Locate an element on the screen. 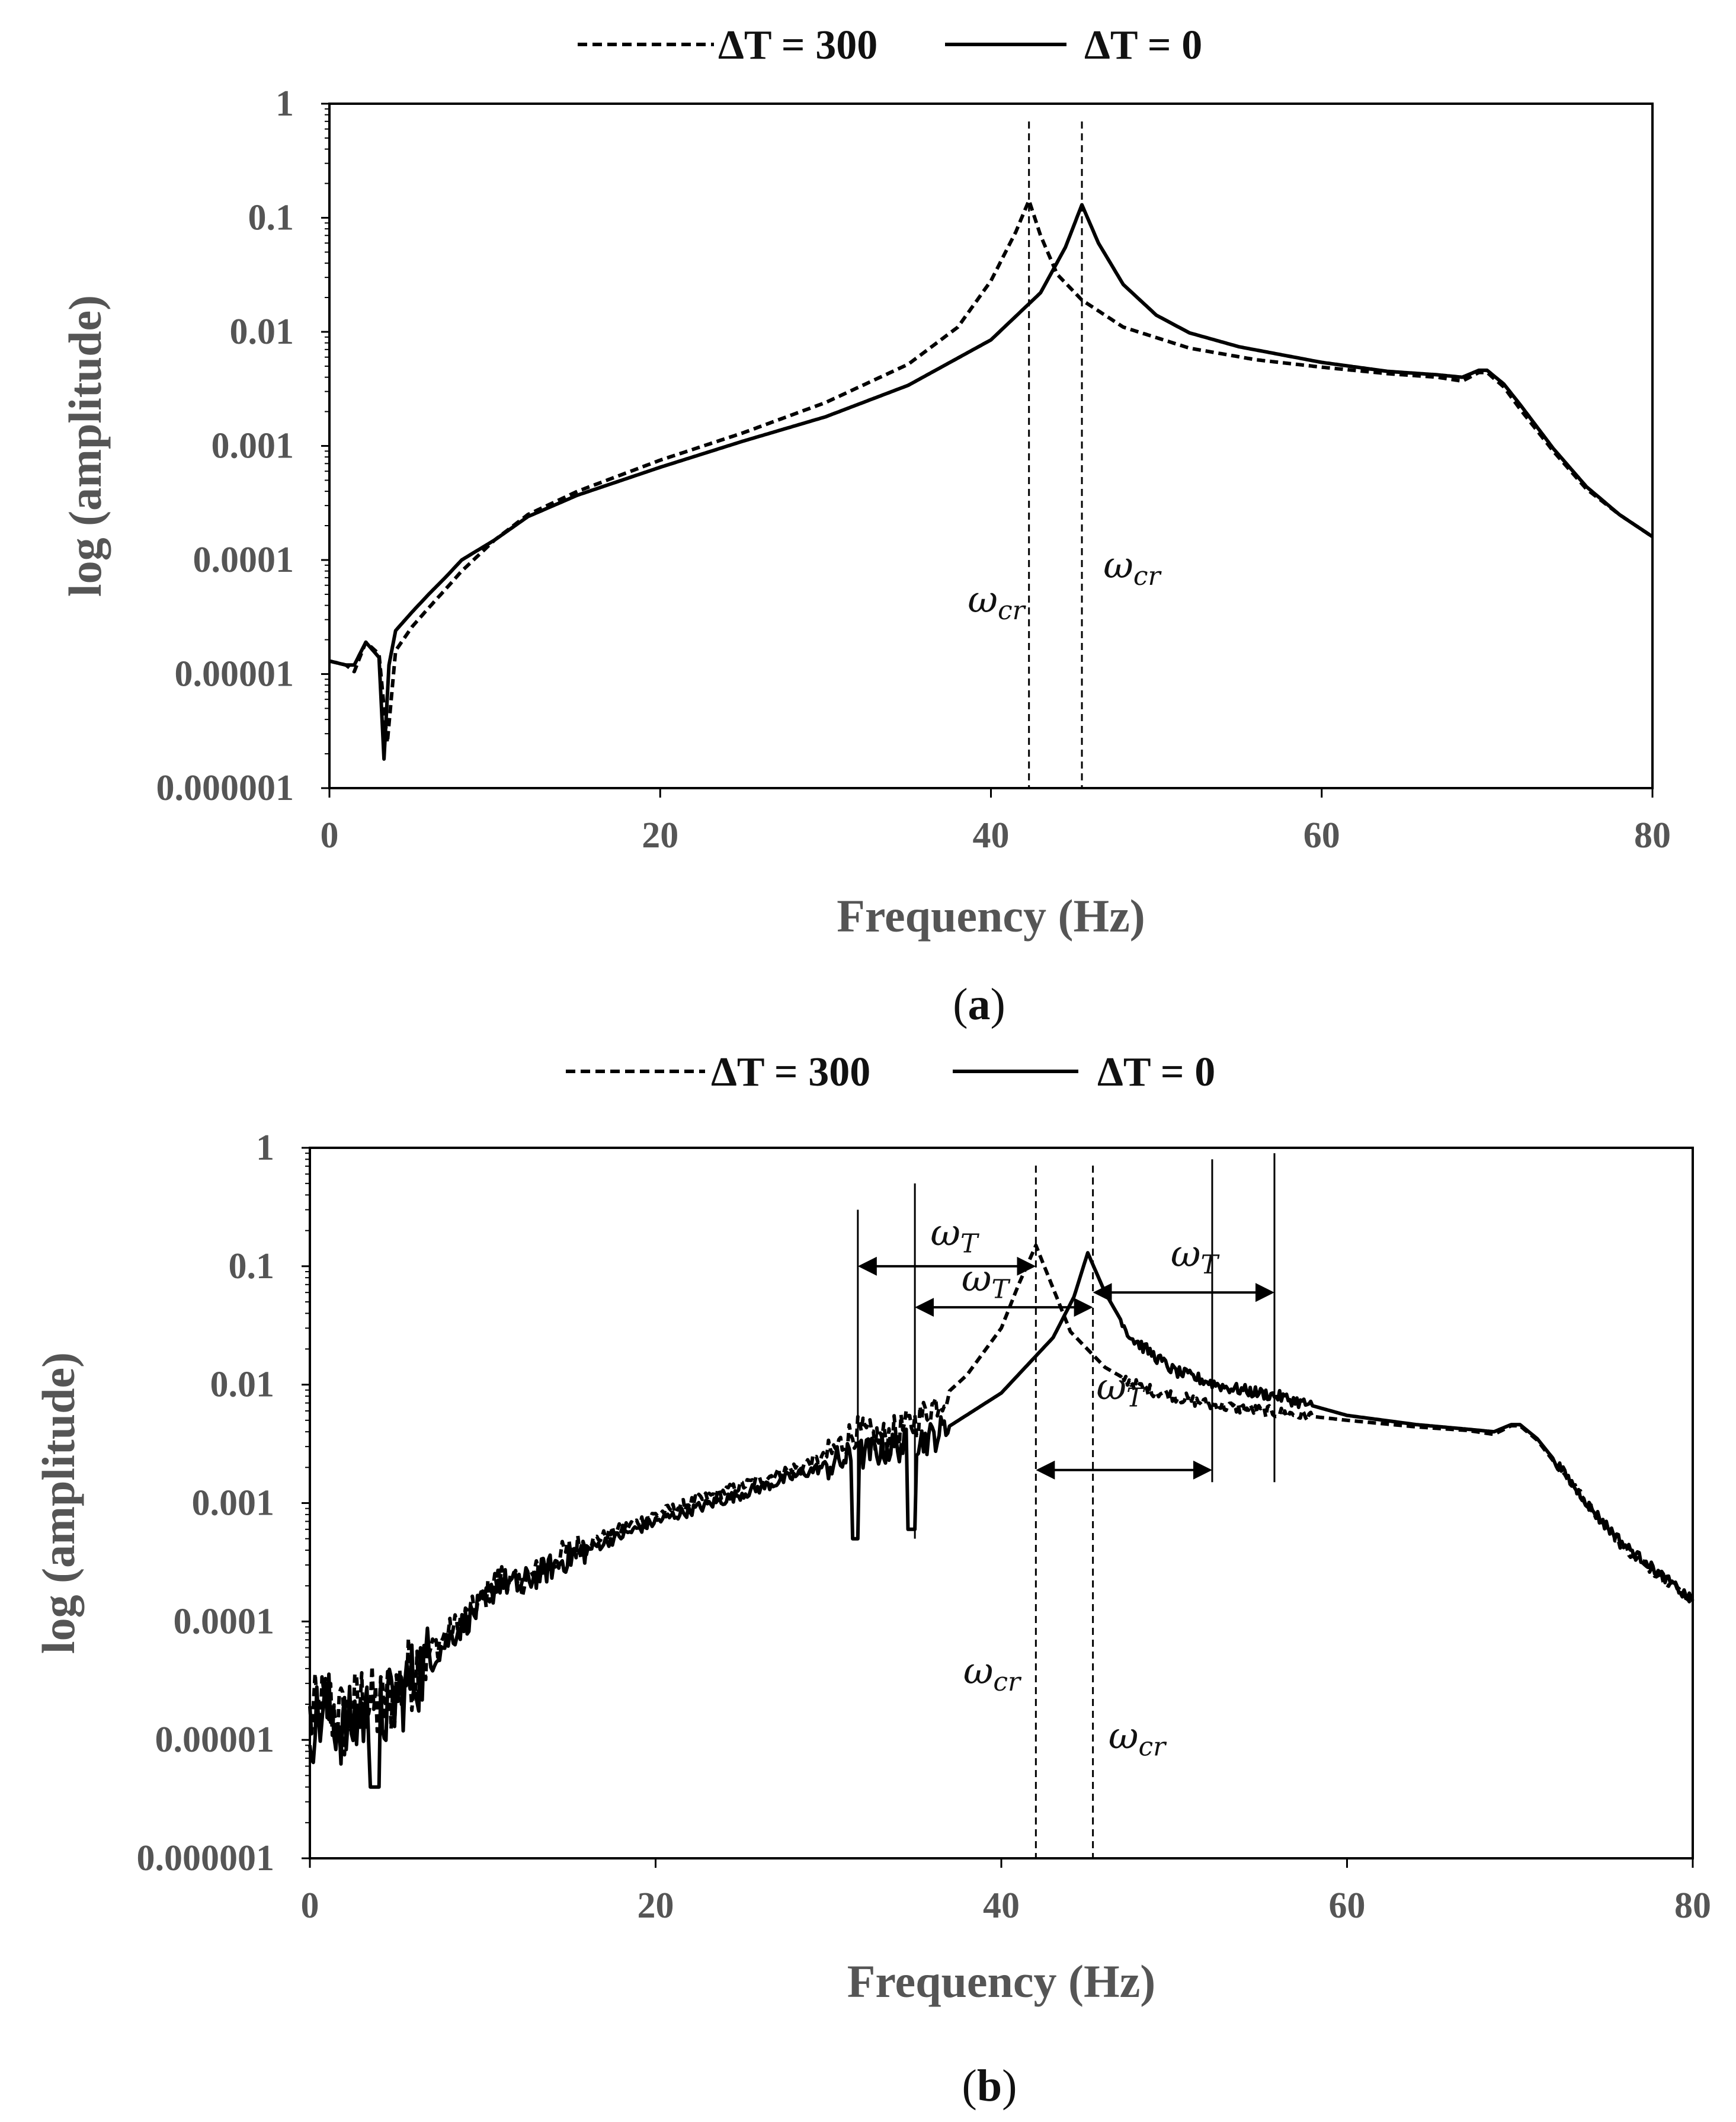  panel-a-x-axis-title: Frequency (Hz) is located at coordinates (991, 916).